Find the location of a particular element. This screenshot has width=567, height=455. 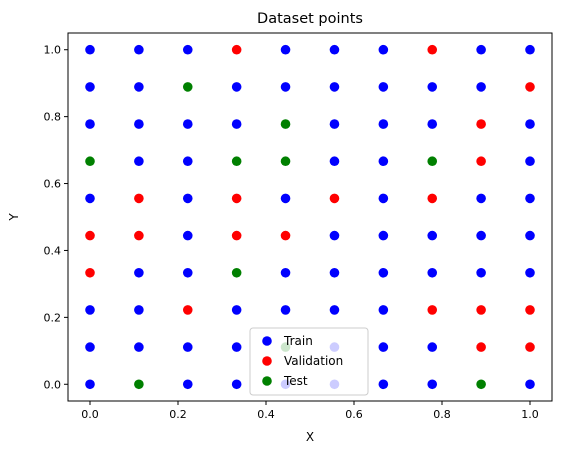

x-tick-label: 0.2 is located at coordinates (178, 414).